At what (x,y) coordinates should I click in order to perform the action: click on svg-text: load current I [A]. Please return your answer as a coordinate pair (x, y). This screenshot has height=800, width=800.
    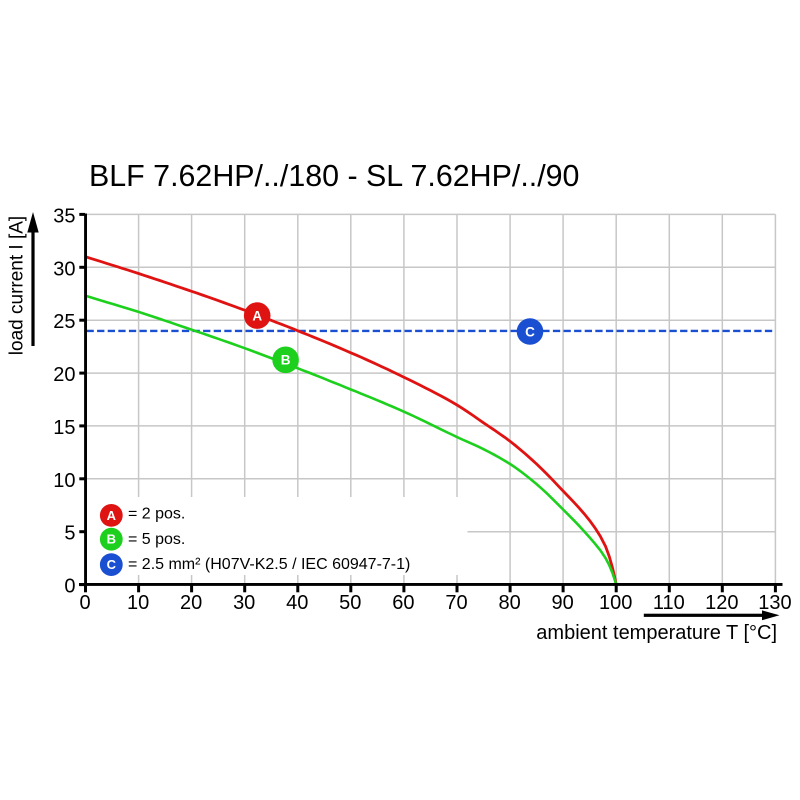
    Looking at the image, I should click on (17, 285).